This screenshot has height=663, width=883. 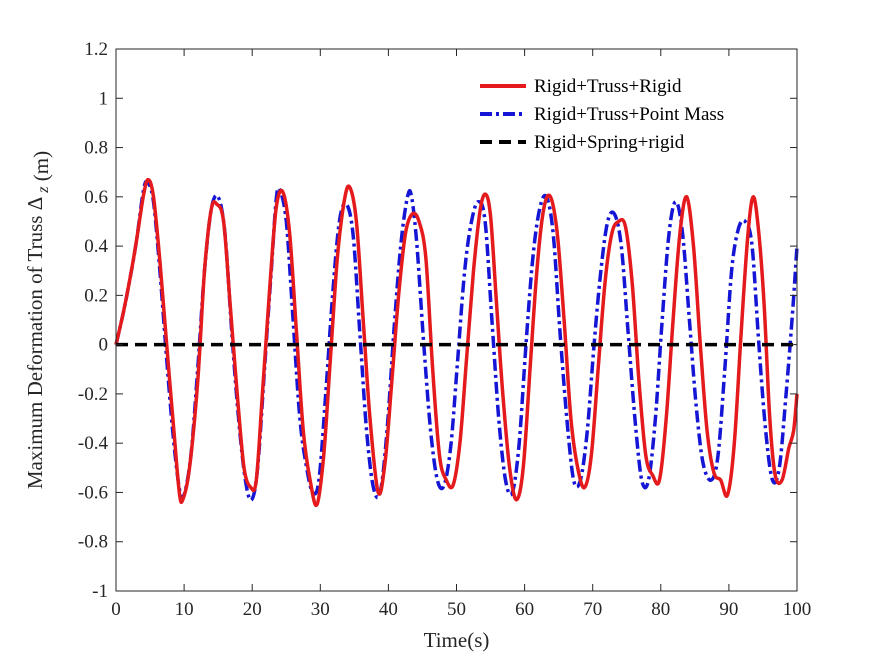 What do you see at coordinates (456, 609) in the screenshot?
I see `x-tick-label: 50` at bounding box center [456, 609].